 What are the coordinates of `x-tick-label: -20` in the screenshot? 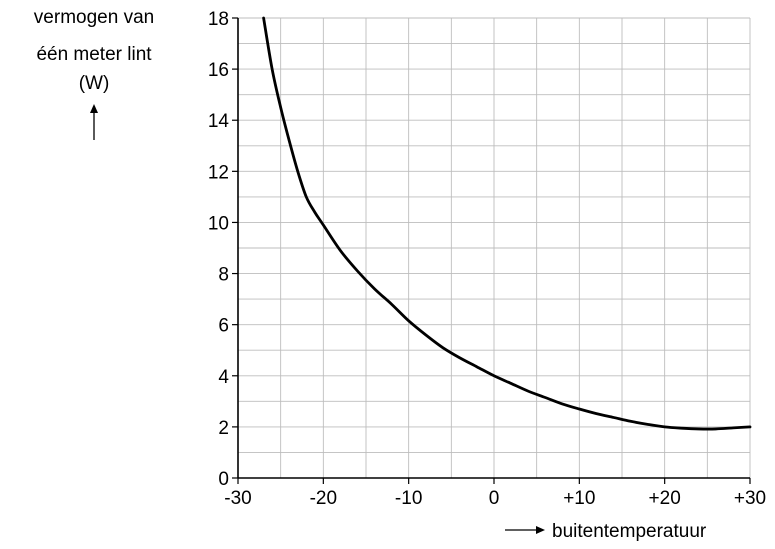 It's located at (323, 498).